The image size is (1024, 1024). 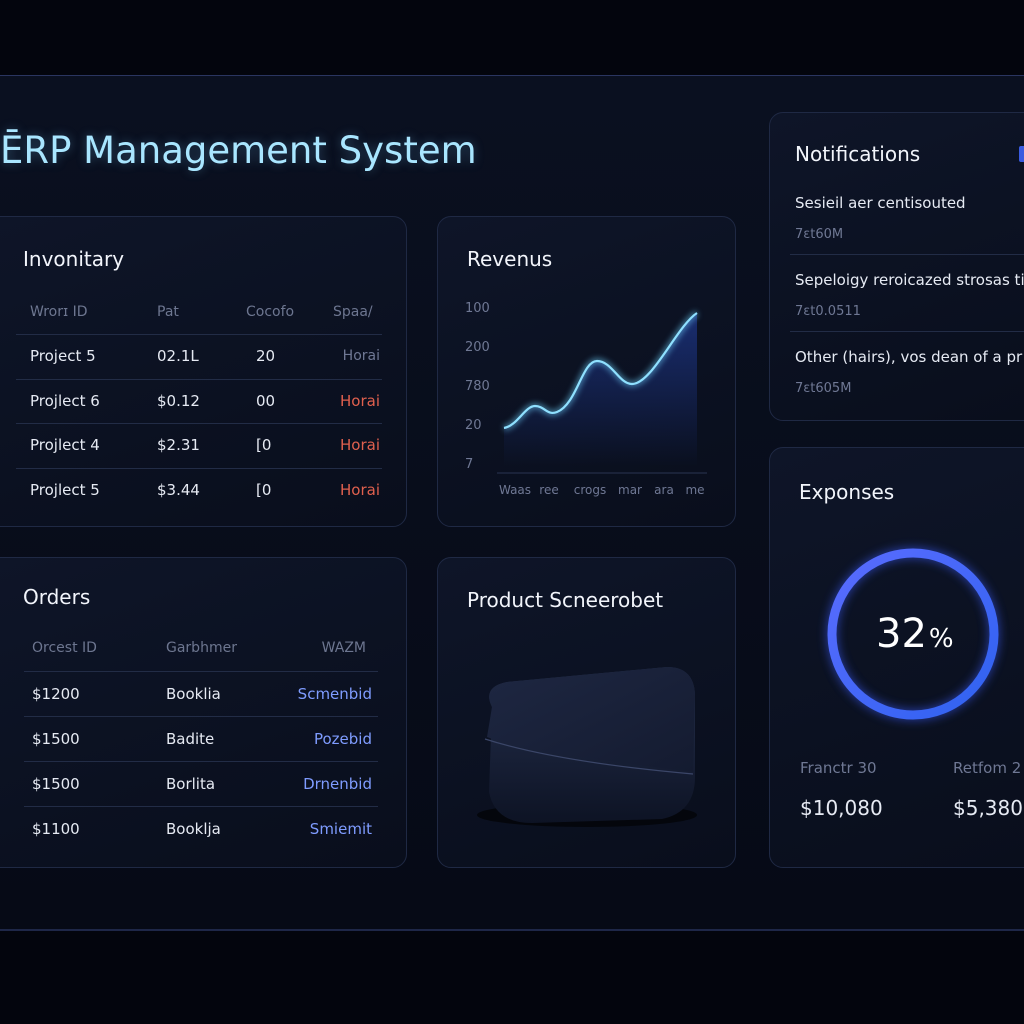 I want to click on revenue-area, so click(x=600, y=389).